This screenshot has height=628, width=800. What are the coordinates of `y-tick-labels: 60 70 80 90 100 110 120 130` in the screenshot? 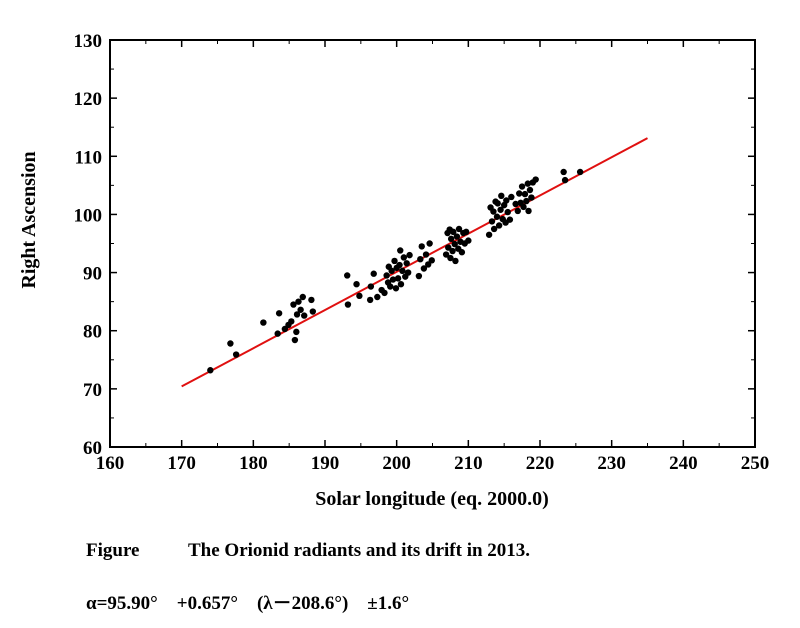 It's located at (88, 245).